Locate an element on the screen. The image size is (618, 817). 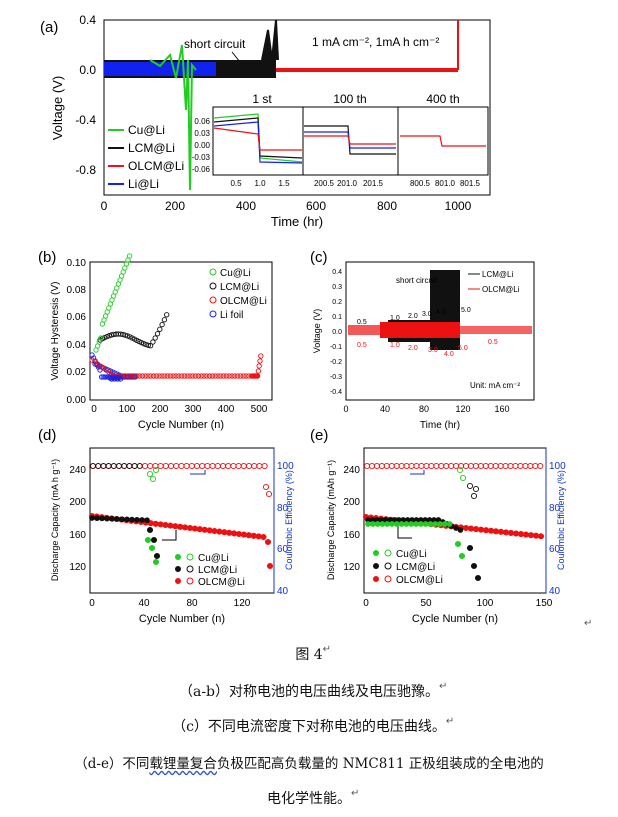
panel-e-ce-arrow is located at coordinates (417, 472).